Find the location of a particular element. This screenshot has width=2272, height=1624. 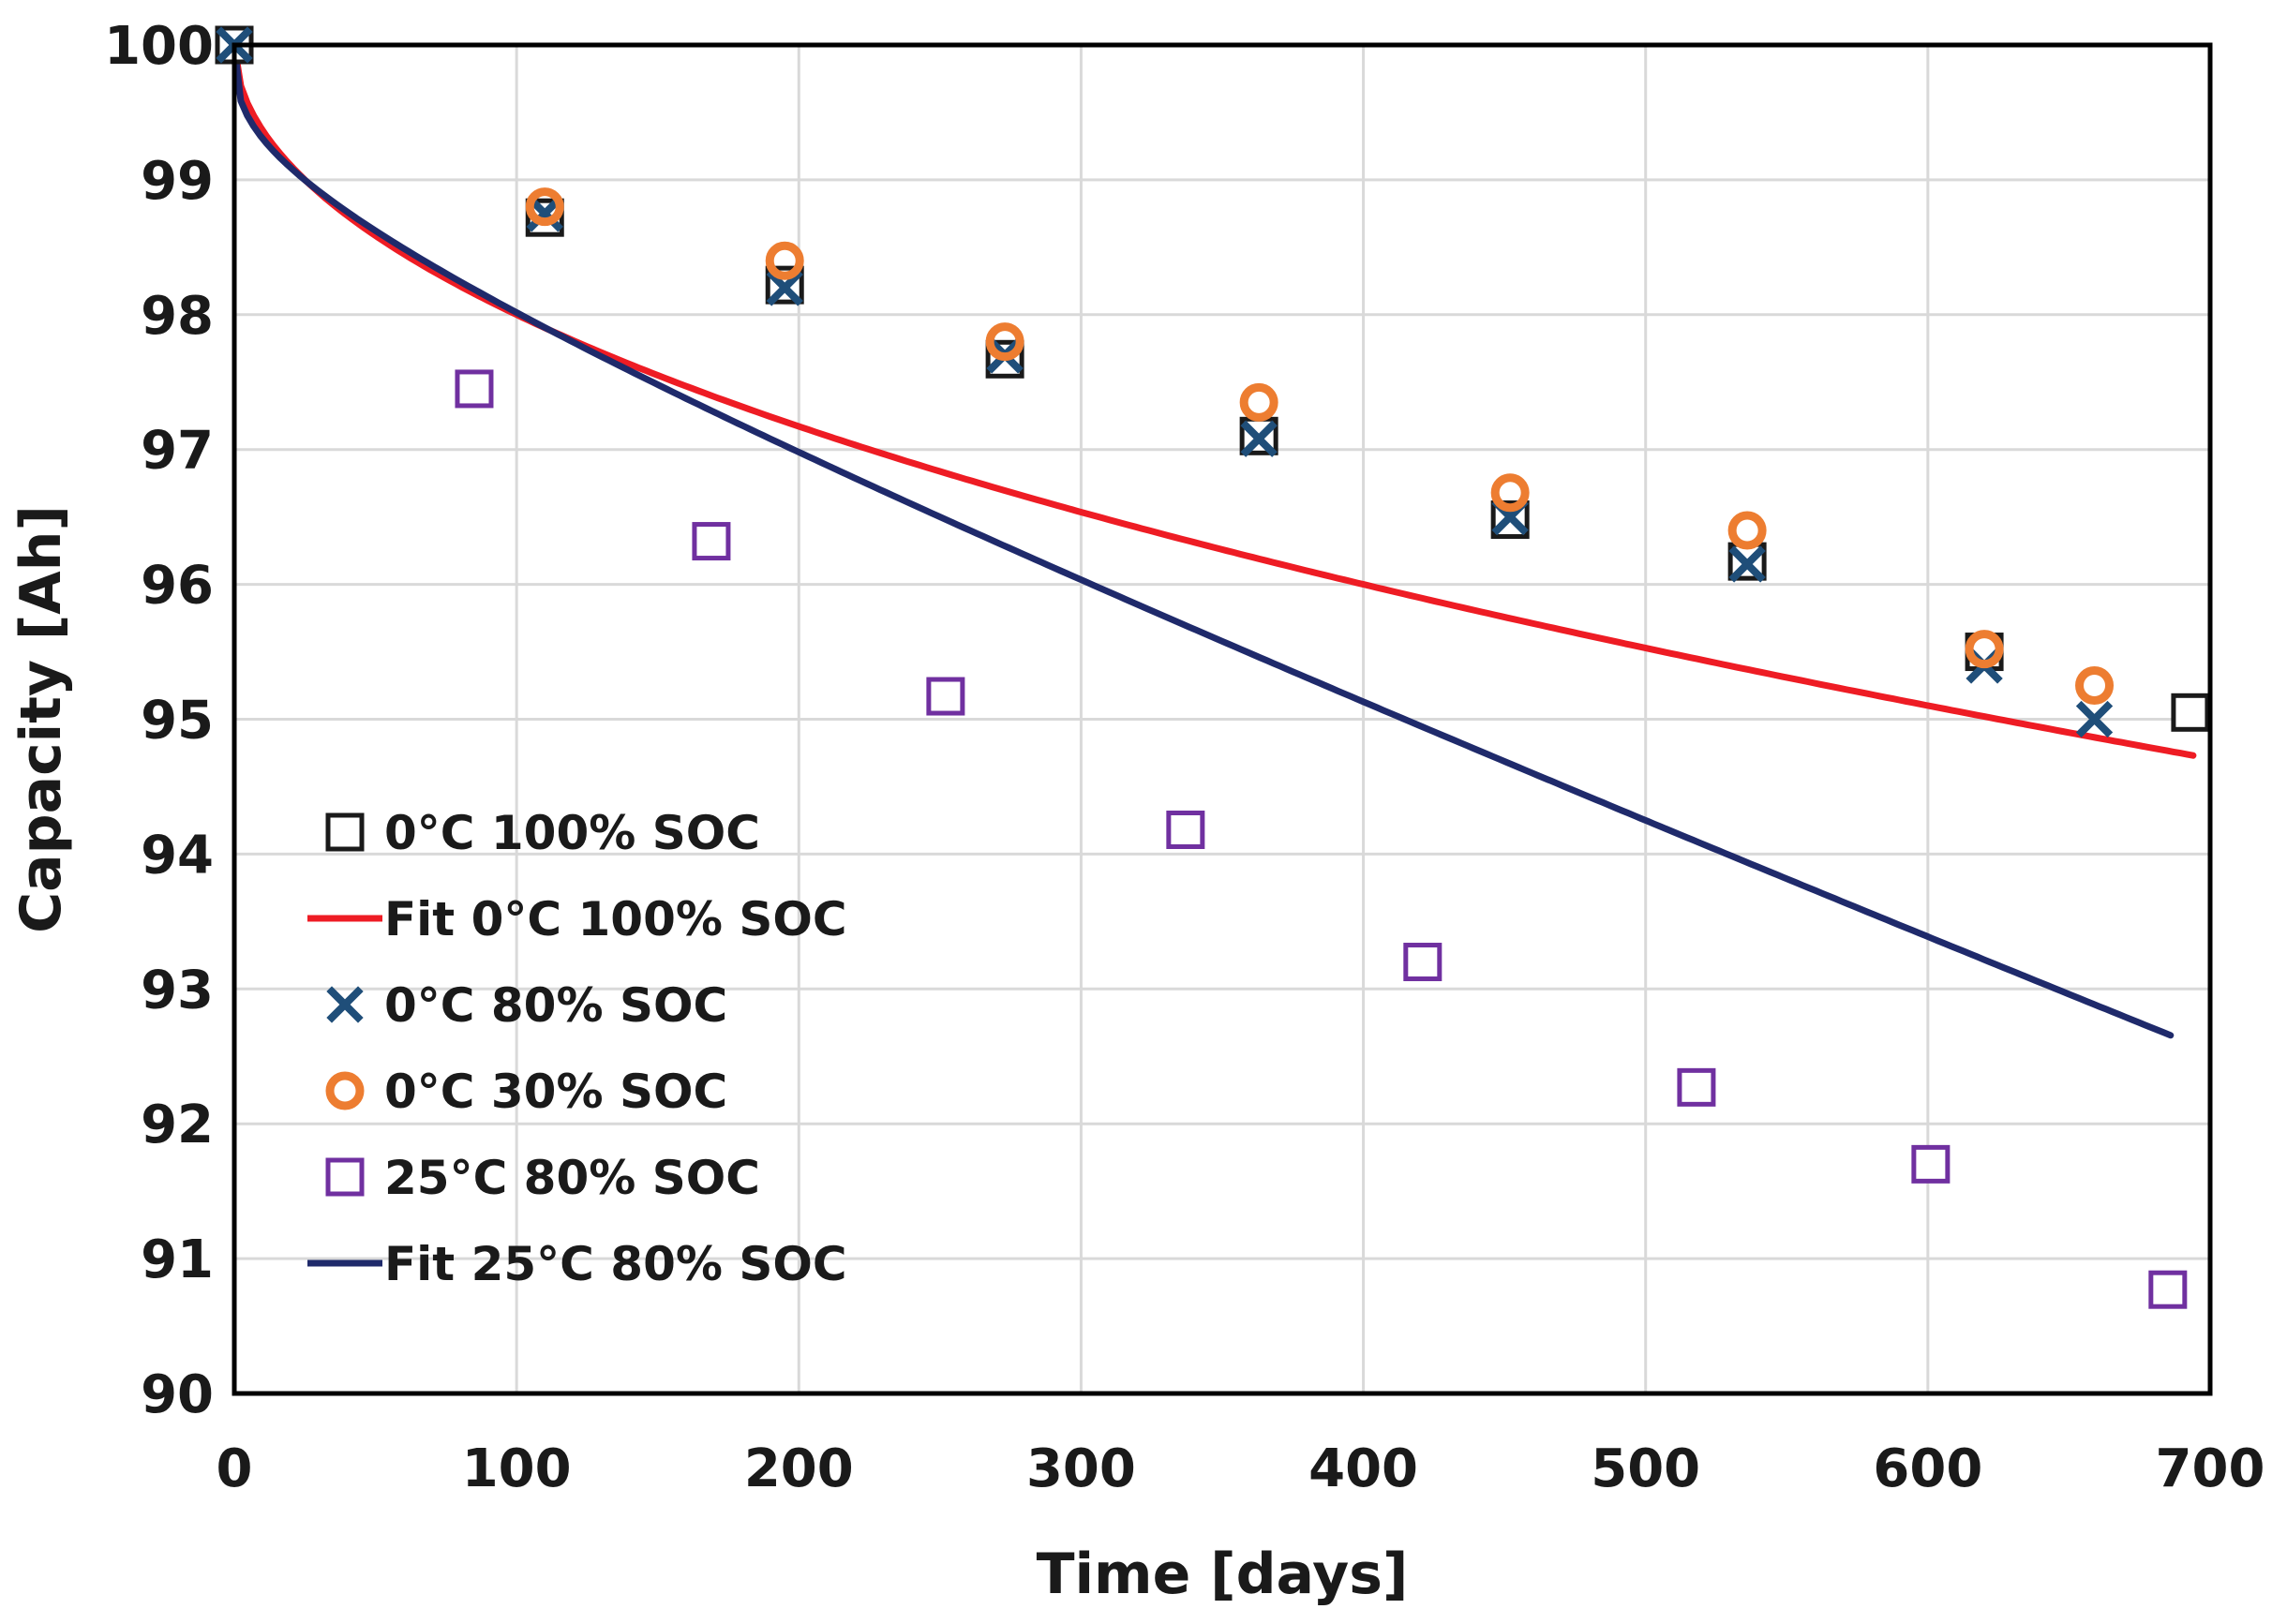

y-tick-label: 97 is located at coordinates (177, 452).